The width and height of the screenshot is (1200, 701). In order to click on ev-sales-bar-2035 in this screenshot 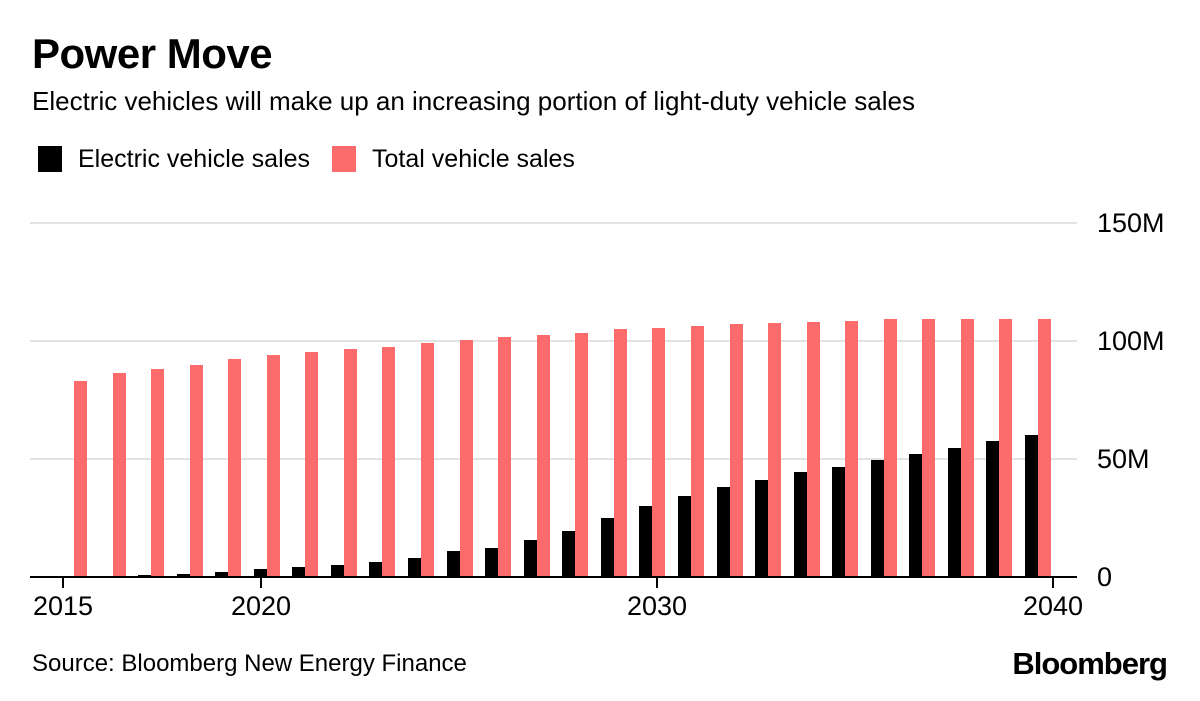, I will do `click(839, 522)`.